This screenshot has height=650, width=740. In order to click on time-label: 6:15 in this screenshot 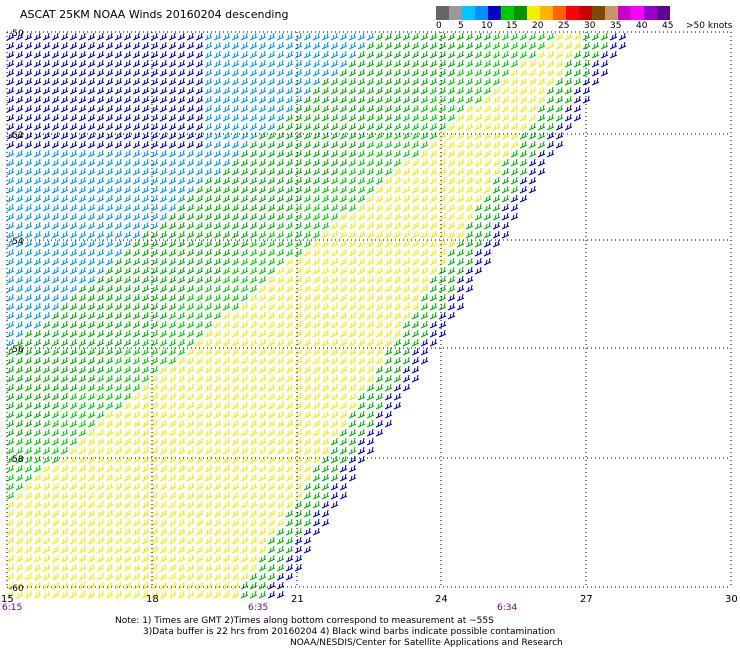, I will do `click(12, 608)`.